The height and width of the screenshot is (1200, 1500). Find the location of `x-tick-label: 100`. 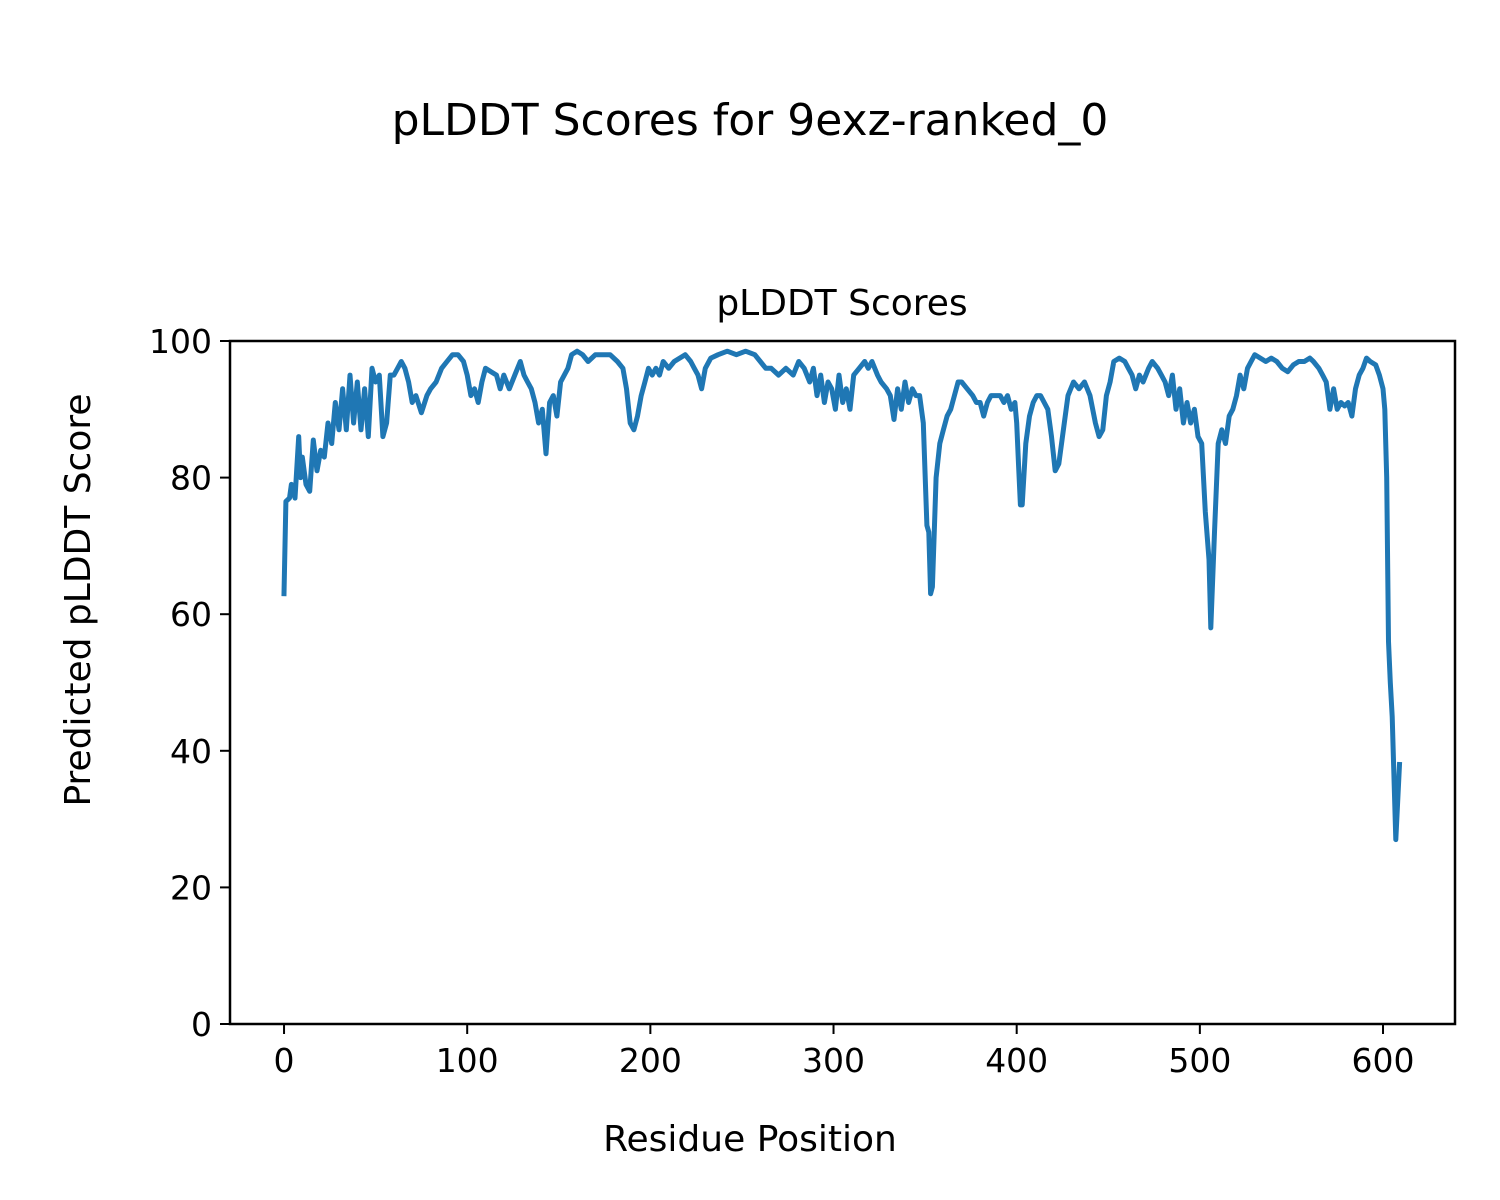

x-tick-label: 100 is located at coordinates (467, 1060).